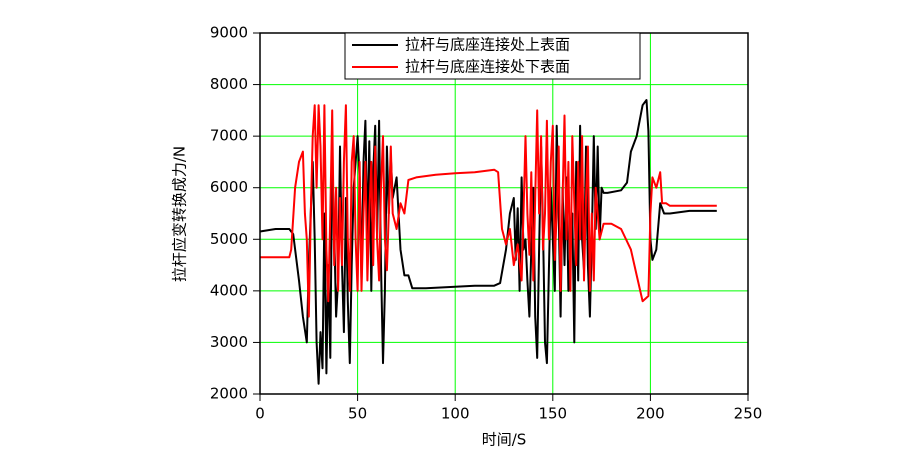  I want to click on legend-label: 拉杆与底座连接处上表面, so click(487, 45).